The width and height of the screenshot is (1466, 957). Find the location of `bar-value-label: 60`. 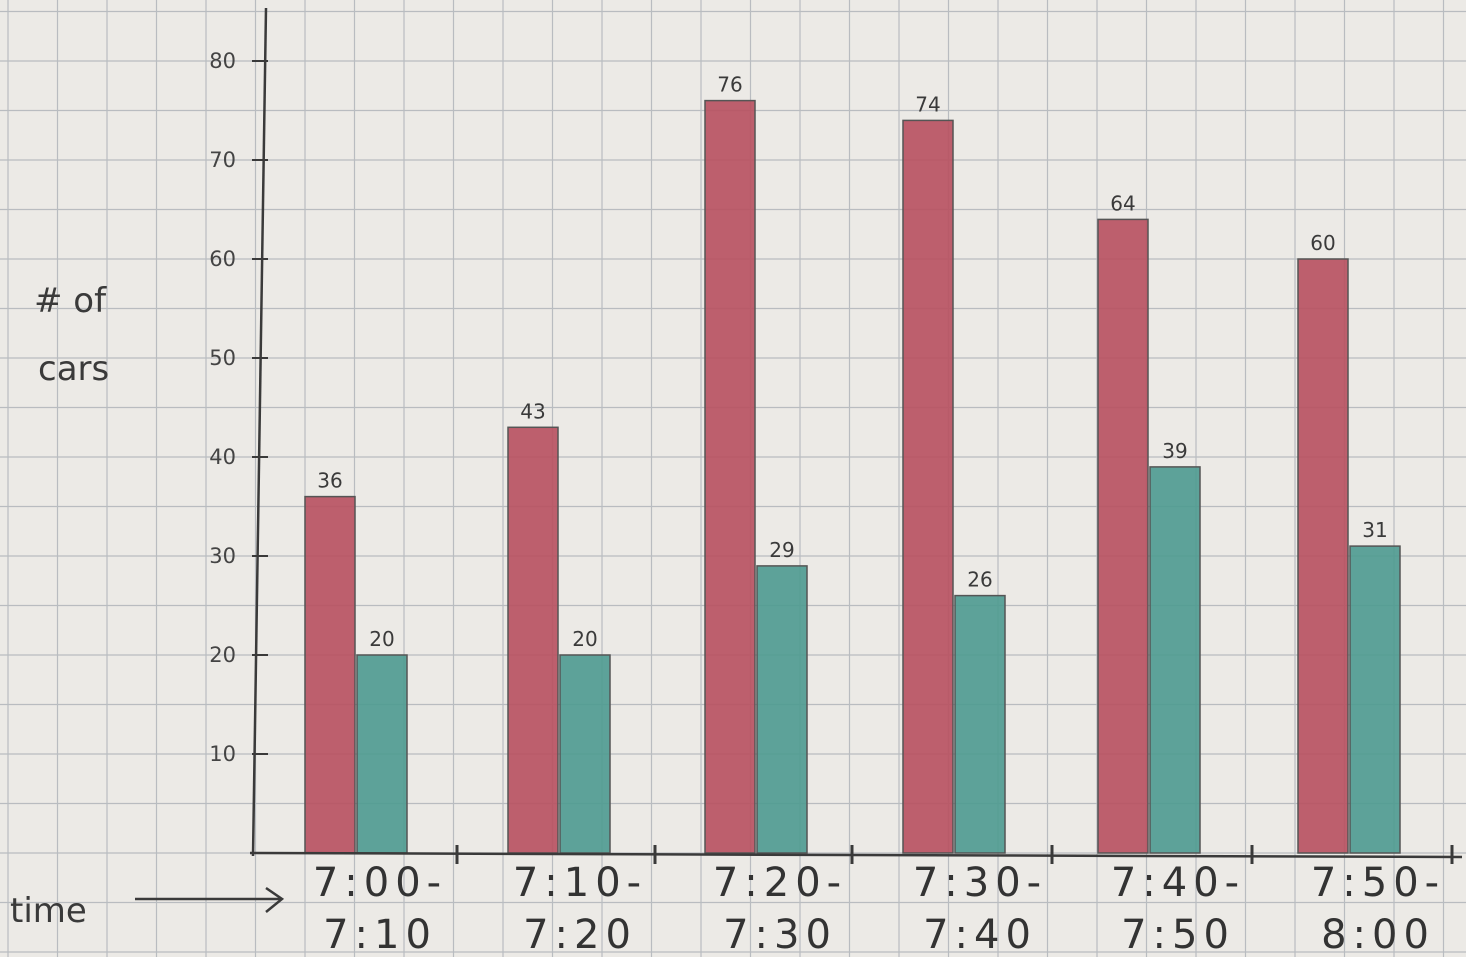

bar-value-label: 60 is located at coordinates (1322, 243).